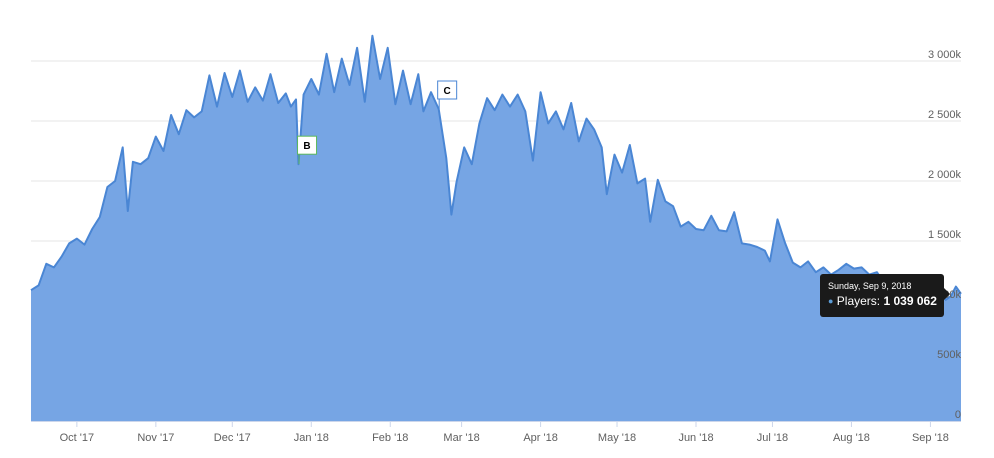 Image resolution: width=994 pixels, height=458 pixels. I want to click on y-tick-label: 2 000k, so click(945, 175).